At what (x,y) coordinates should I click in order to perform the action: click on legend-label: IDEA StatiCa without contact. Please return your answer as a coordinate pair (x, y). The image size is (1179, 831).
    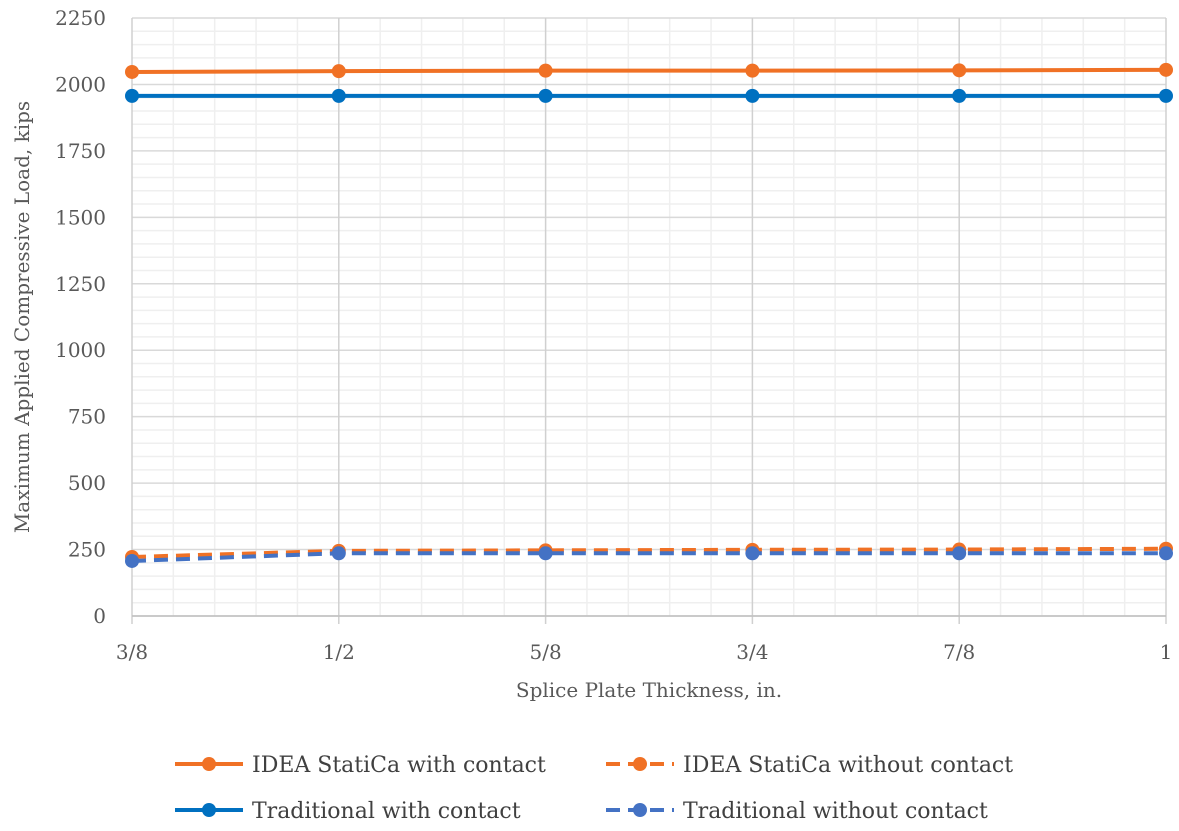
    Looking at the image, I should click on (848, 765).